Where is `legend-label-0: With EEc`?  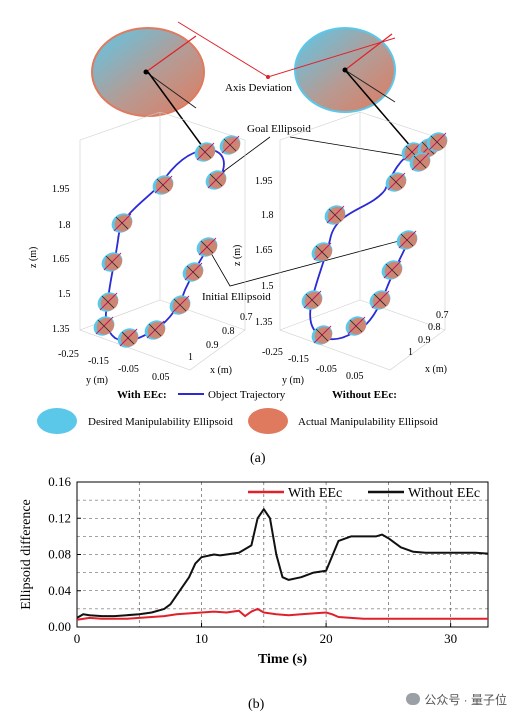
legend-label-0: With EEc is located at coordinates (315, 493).